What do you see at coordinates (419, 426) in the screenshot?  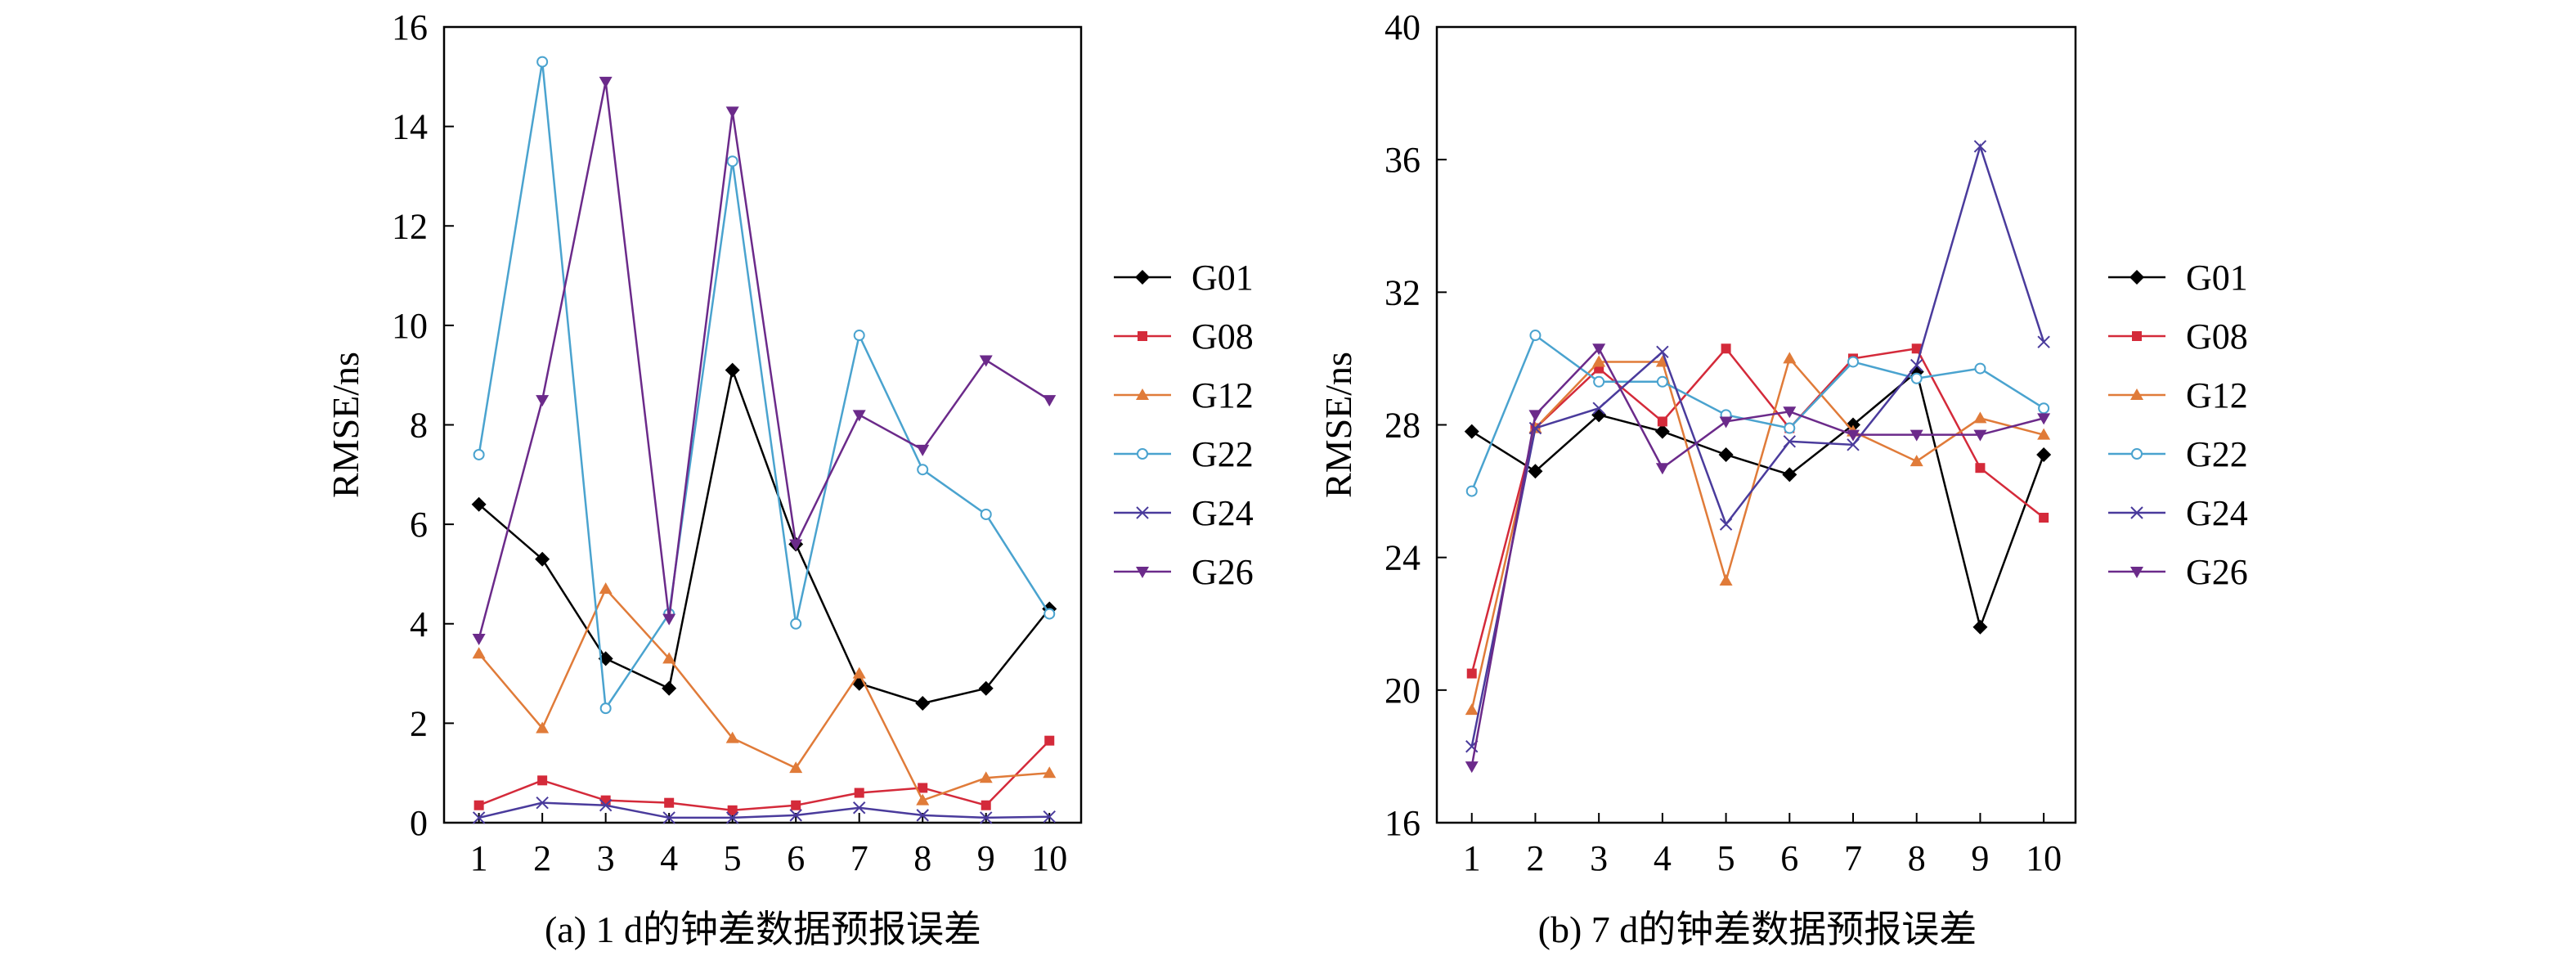 I see `y-tick-label: 8` at bounding box center [419, 426].